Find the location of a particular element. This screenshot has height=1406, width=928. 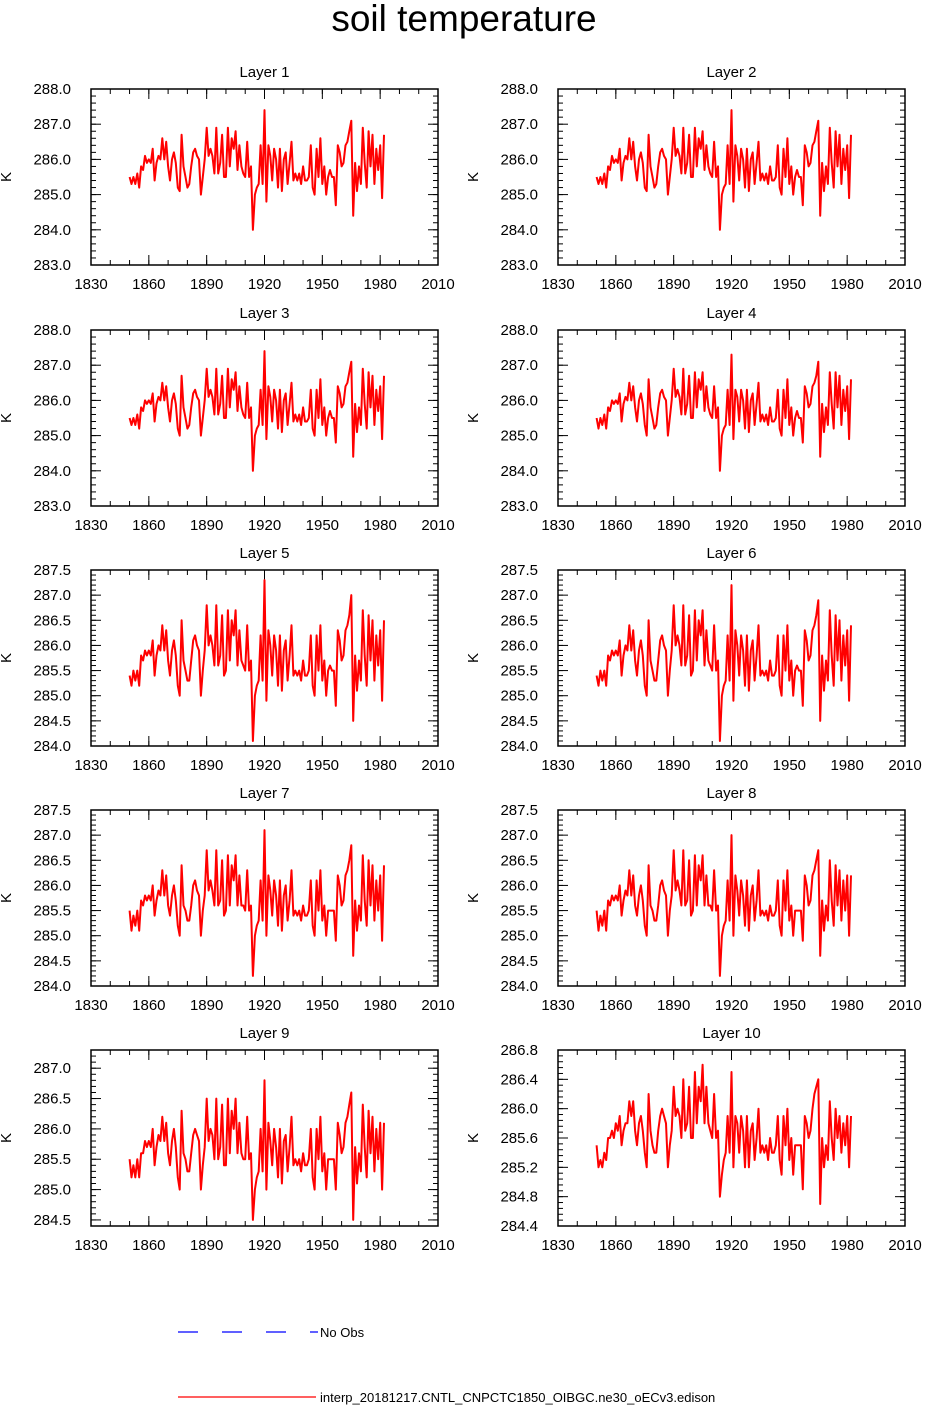

panel-title: Layer 1 is located at coordinates (264, 72).